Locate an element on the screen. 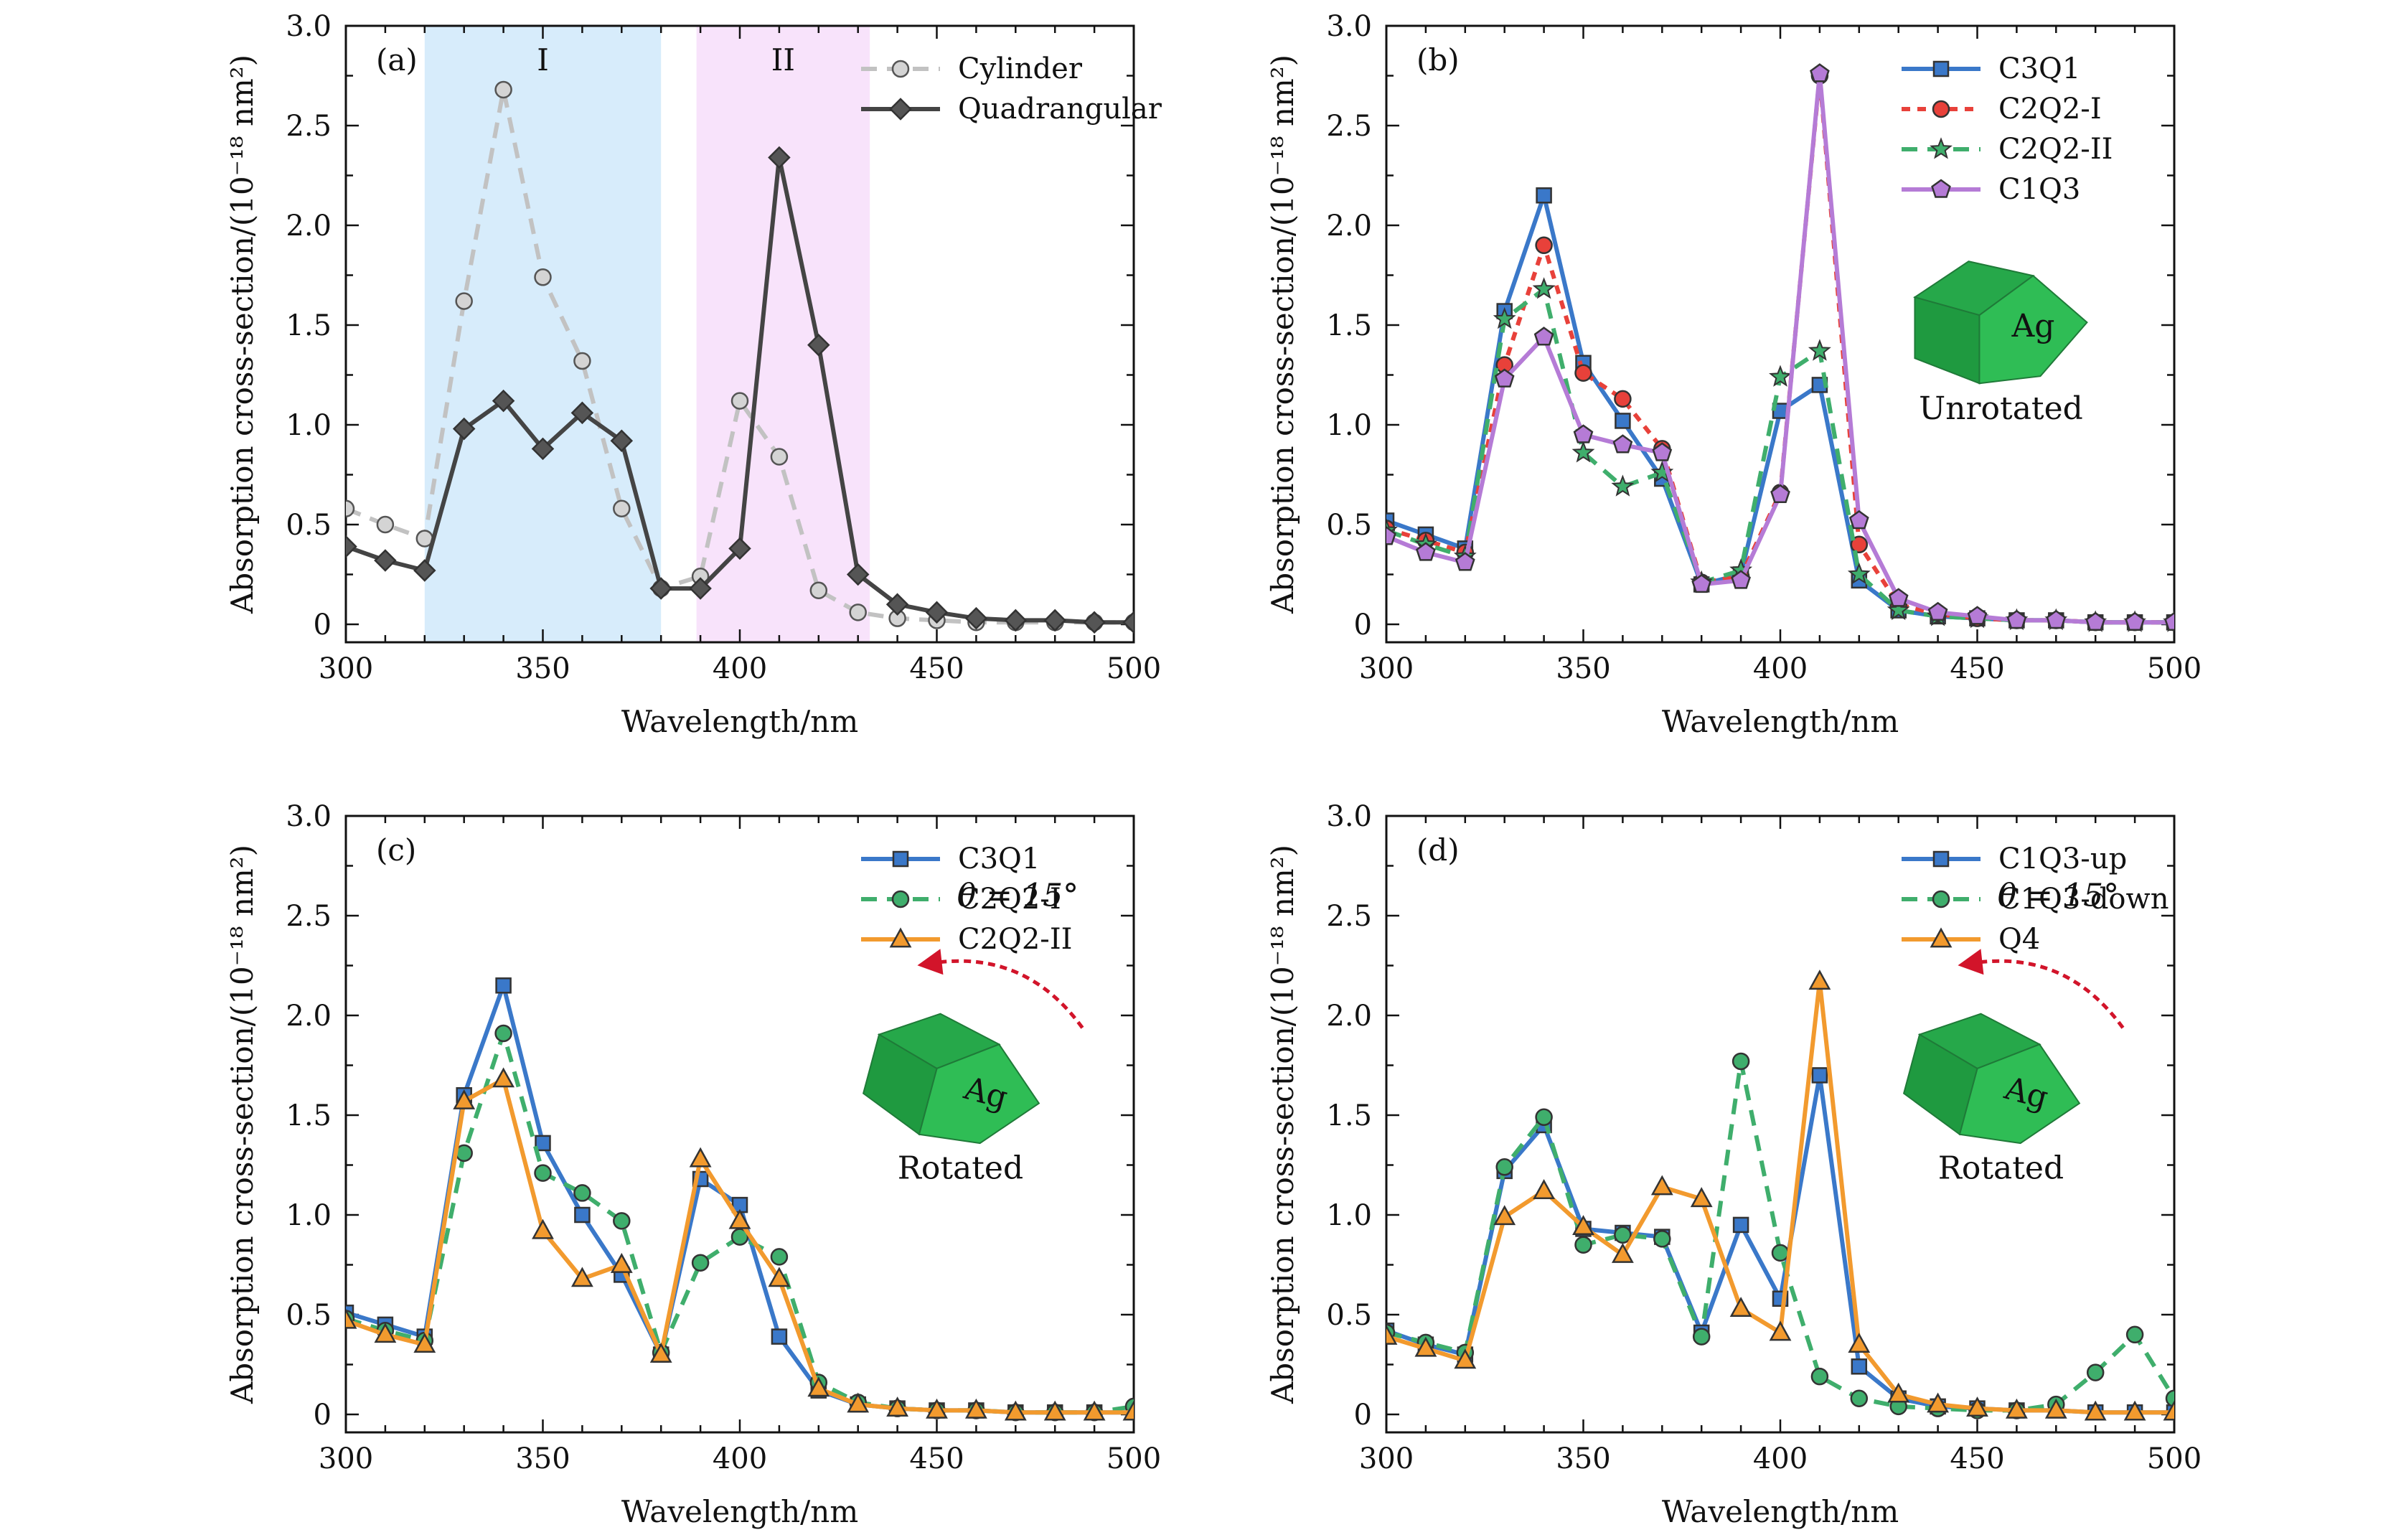 This screenshot has width=2401, height=1540. inset-annotation: Ag Rotated θ = 15° is located at coordinates (2013, 1031).